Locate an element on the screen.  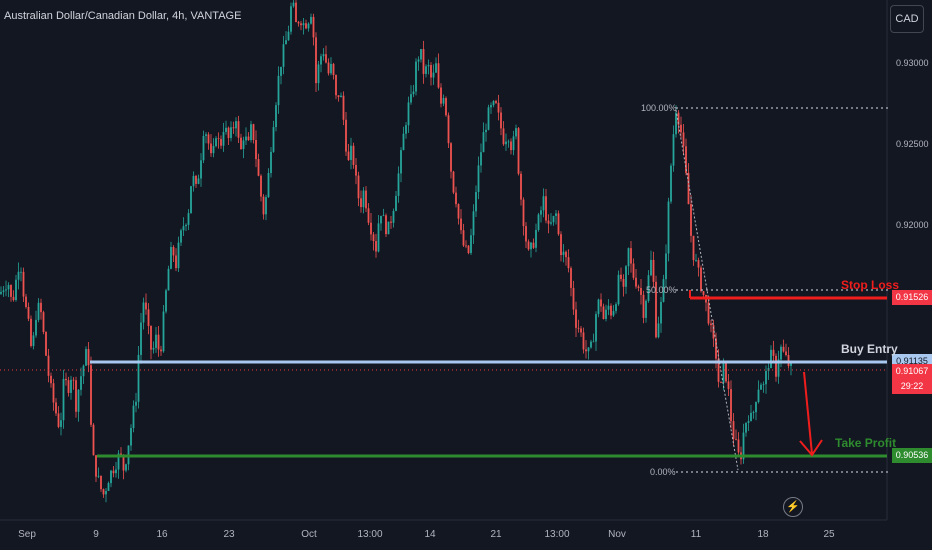
stop-loss-price-tag: 0.91526 is located at coordinates (912, 297).